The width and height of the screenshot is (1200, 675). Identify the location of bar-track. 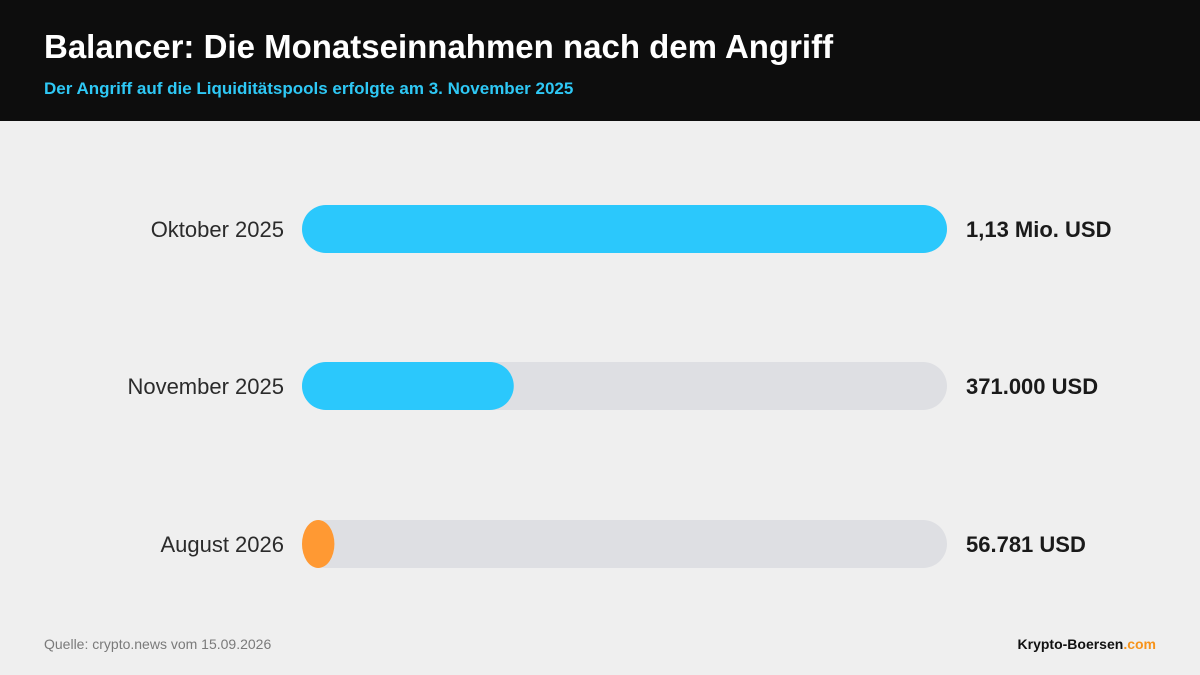
(624, 544).